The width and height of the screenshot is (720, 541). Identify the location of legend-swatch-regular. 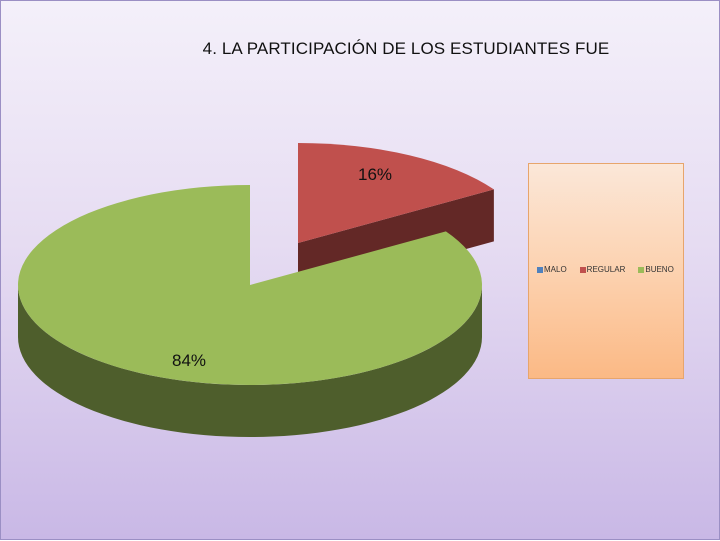
(582, 269).